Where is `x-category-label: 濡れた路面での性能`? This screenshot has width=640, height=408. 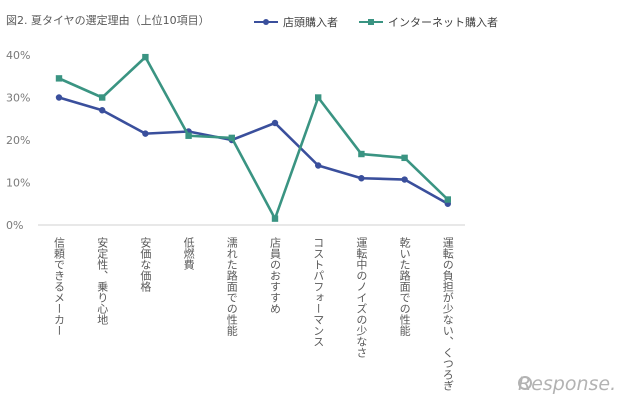
x-category-label: 濡れた路面での性能 is located at coordinates (231, 287).